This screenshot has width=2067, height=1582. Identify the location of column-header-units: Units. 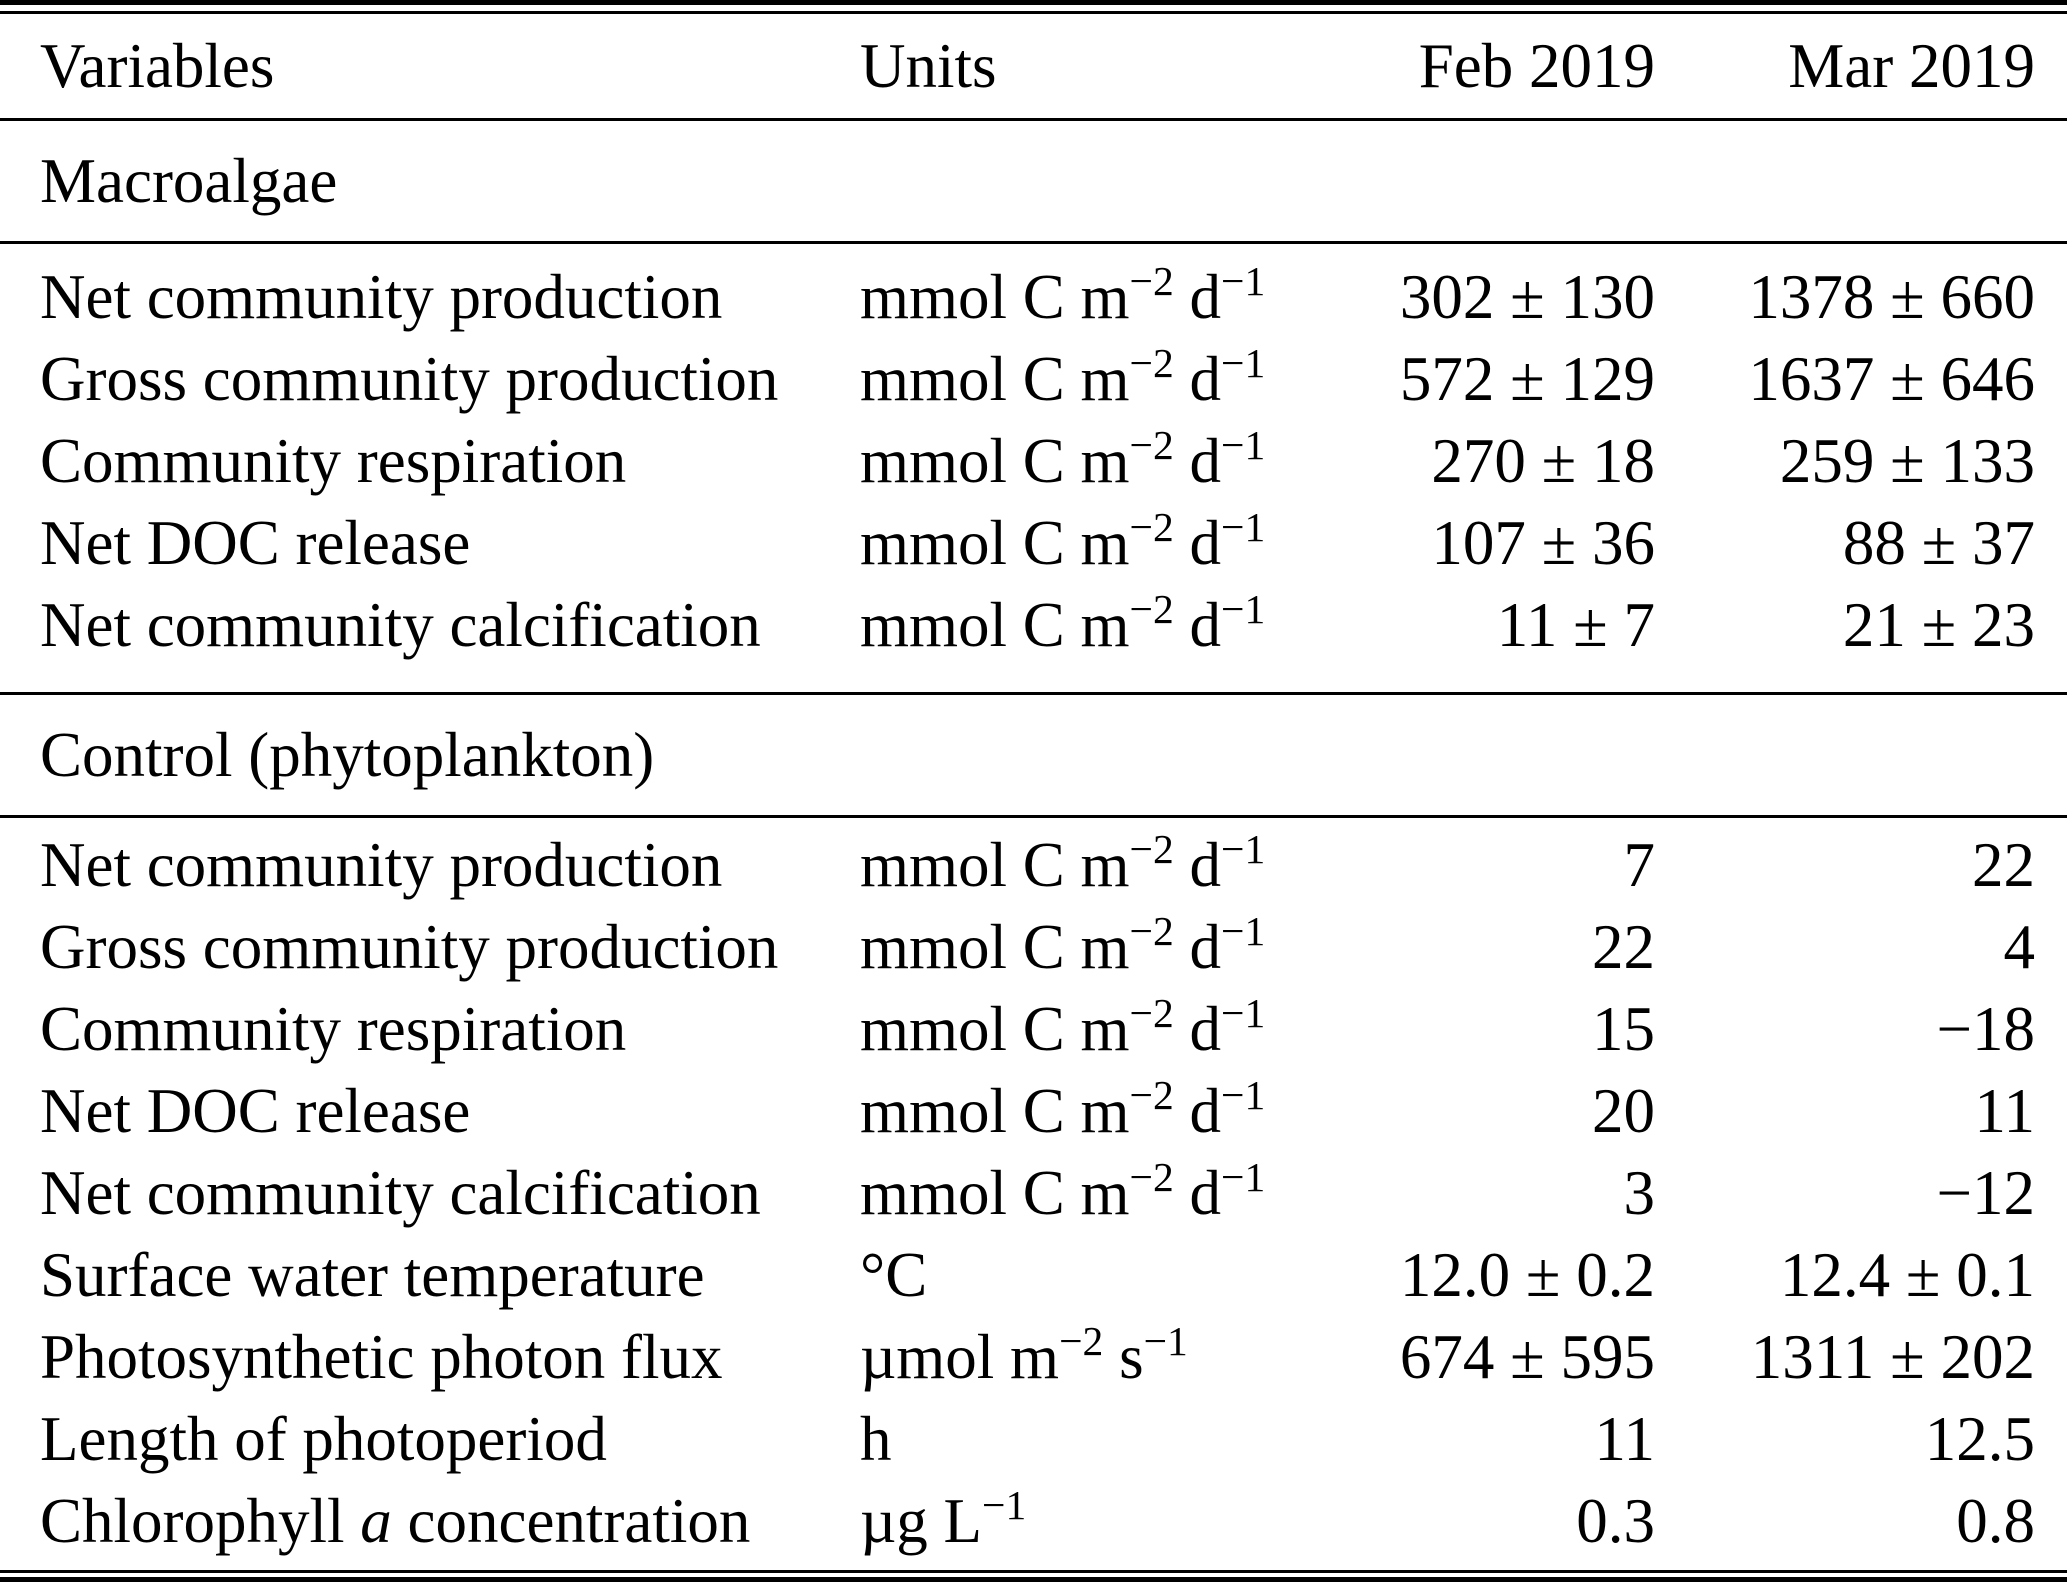
(928, 65).